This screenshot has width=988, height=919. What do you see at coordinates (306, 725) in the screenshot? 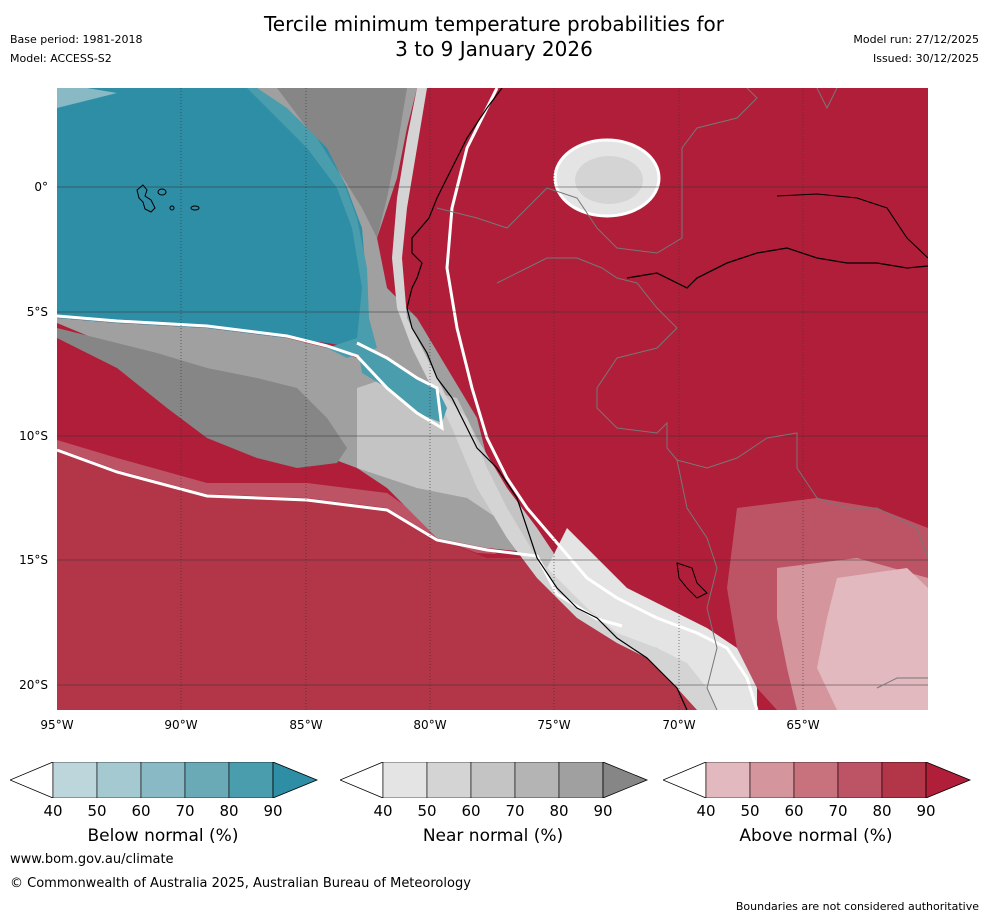
I see `lon-label: 85°W` at bounding box center [306, 725].